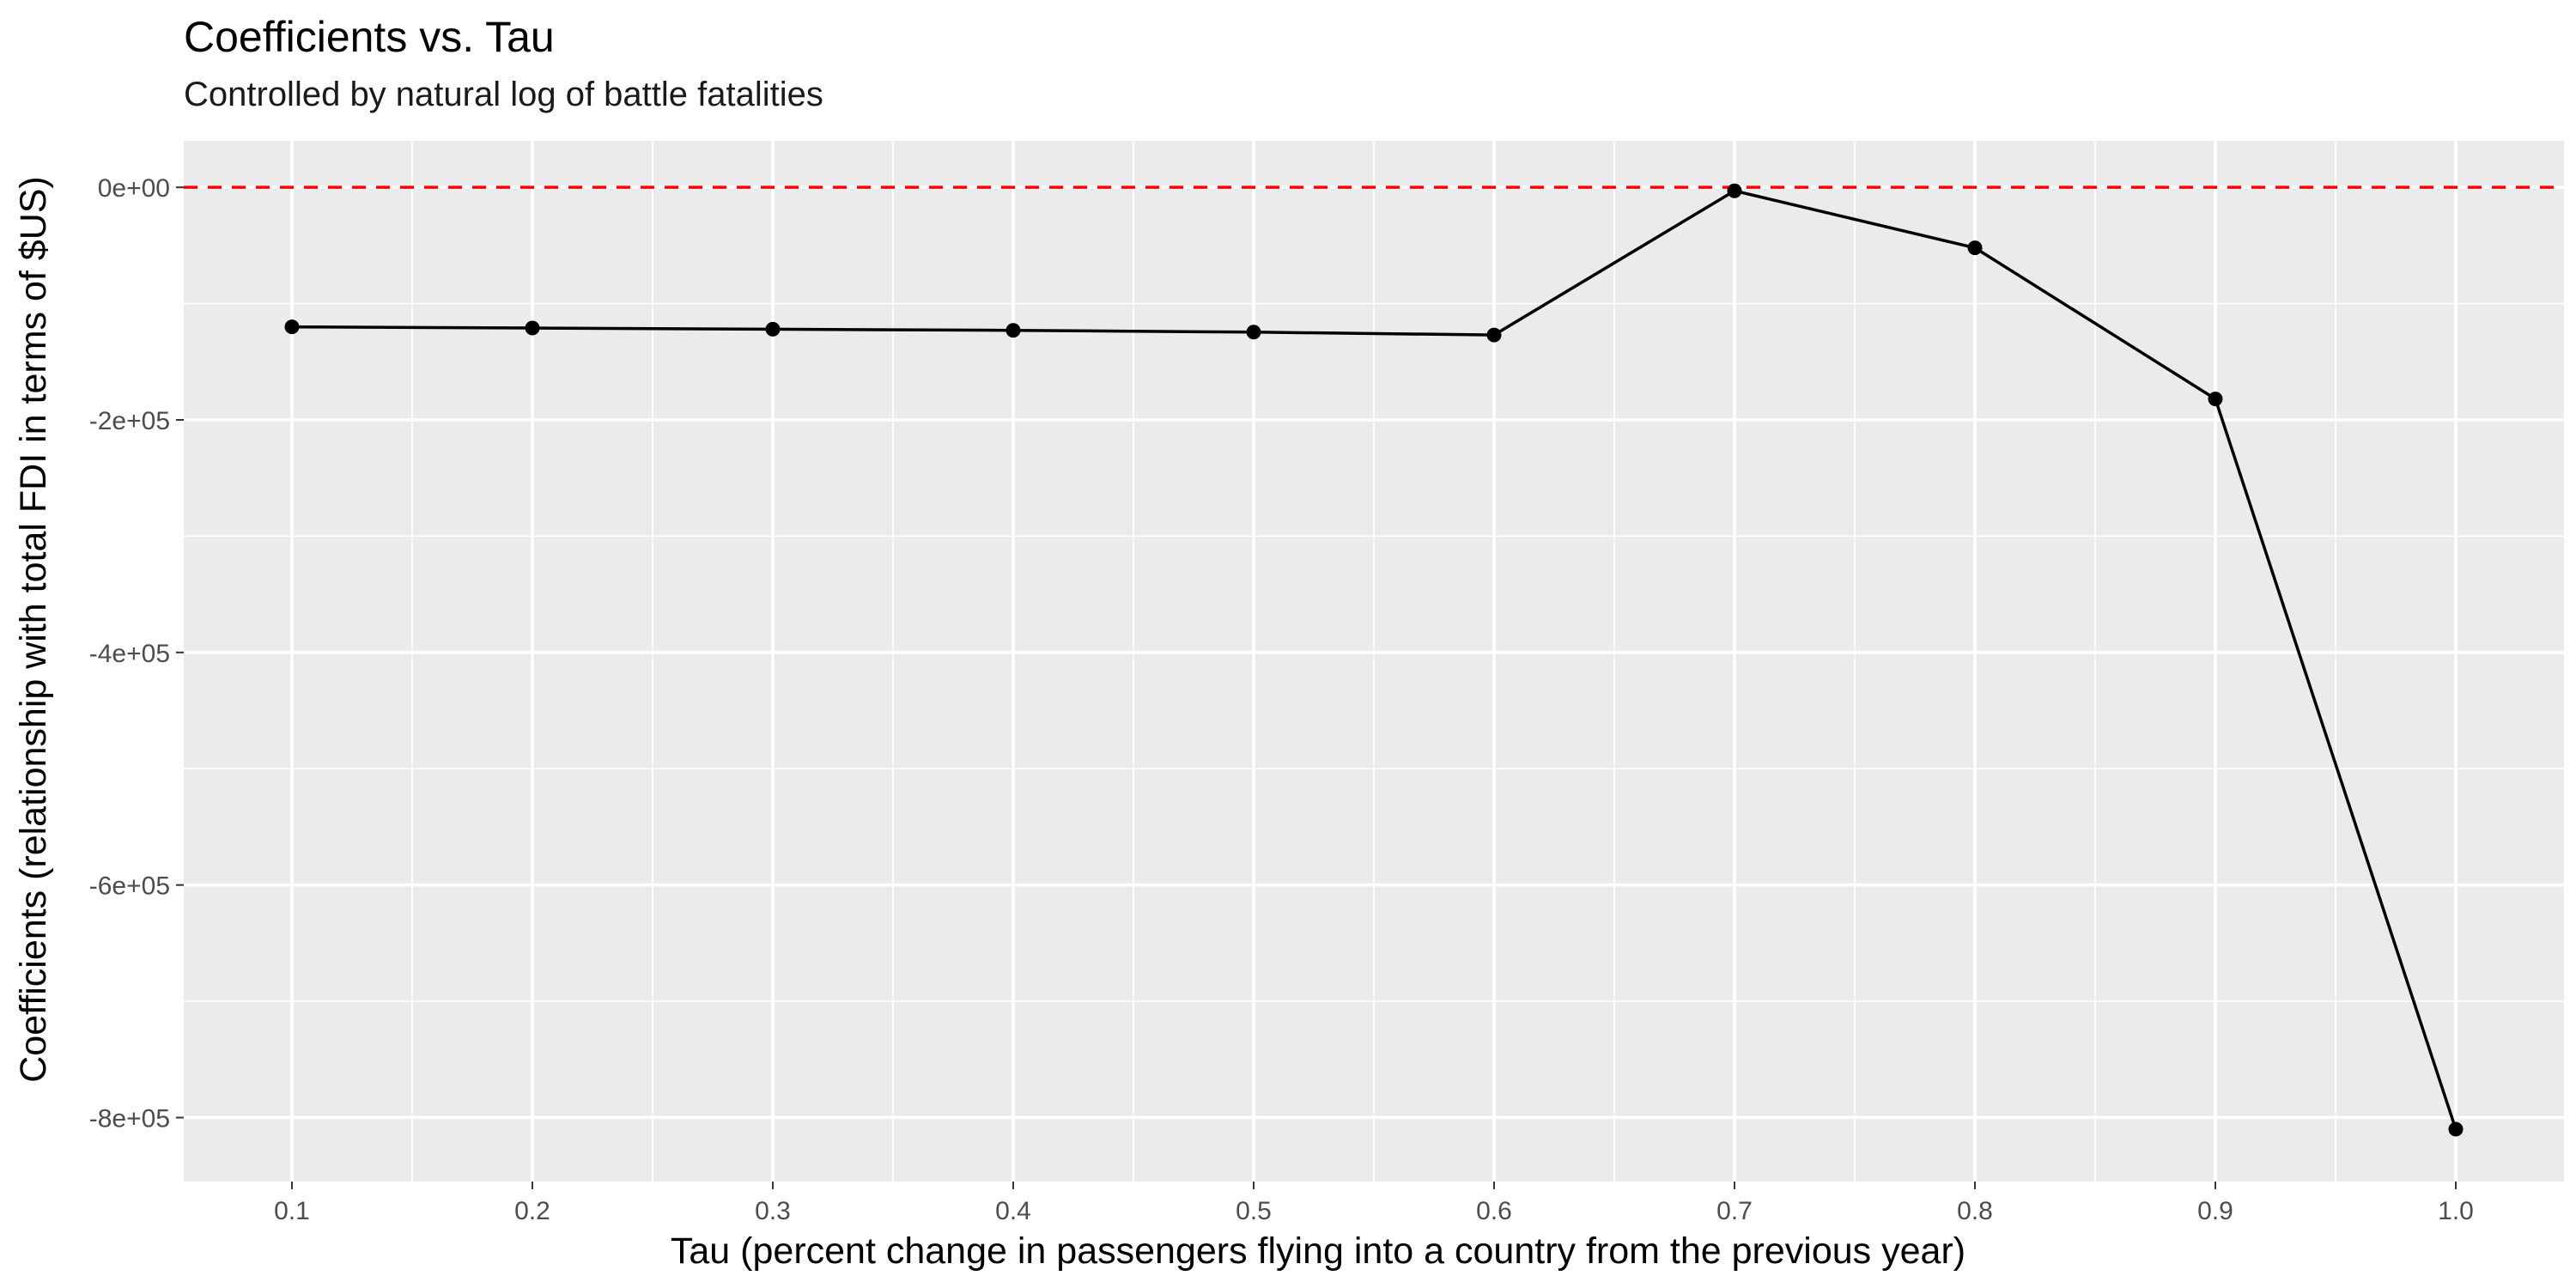  Describe the element at coordinates (2456, 1211) in the screenshot. I see `x-tick-label: 1.0` at that location.